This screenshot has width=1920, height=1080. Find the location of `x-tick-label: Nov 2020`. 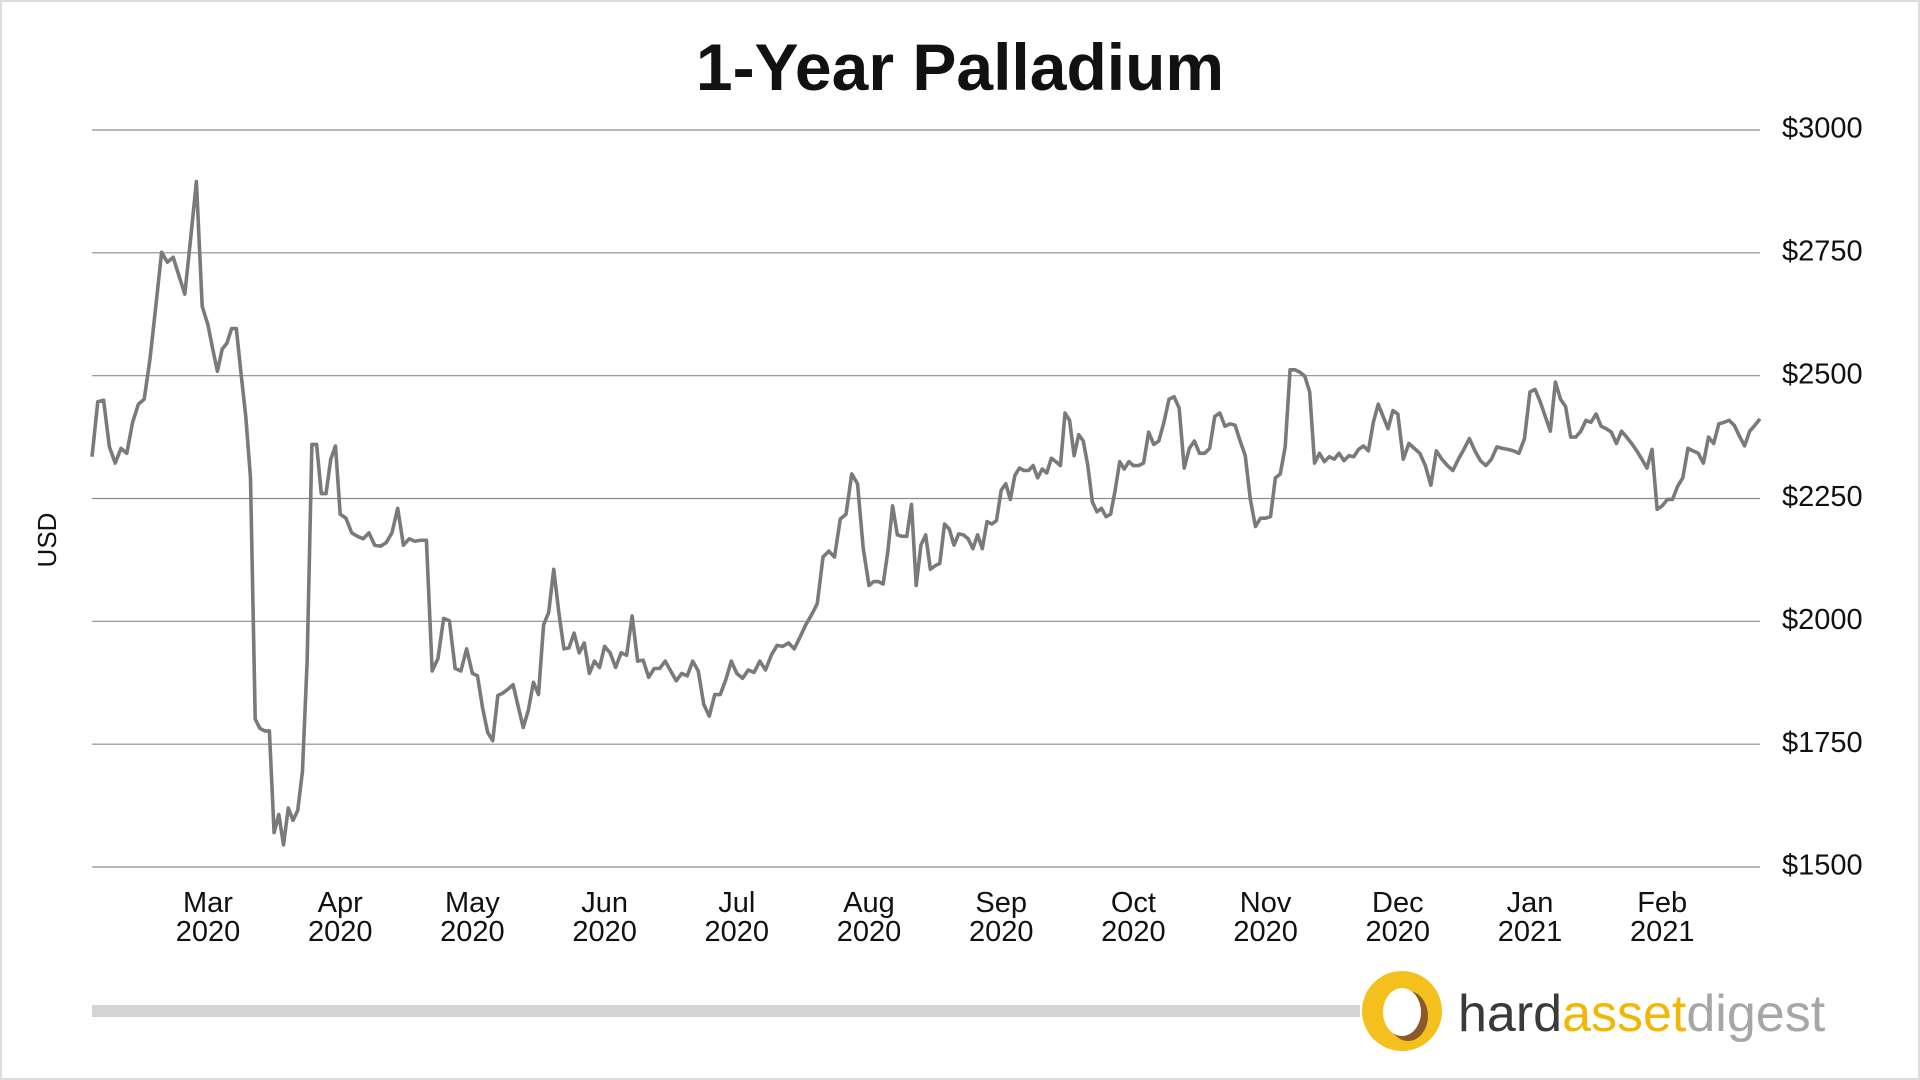

x-tick-label: Nov 2020 is located at coordinates (1265, 917).